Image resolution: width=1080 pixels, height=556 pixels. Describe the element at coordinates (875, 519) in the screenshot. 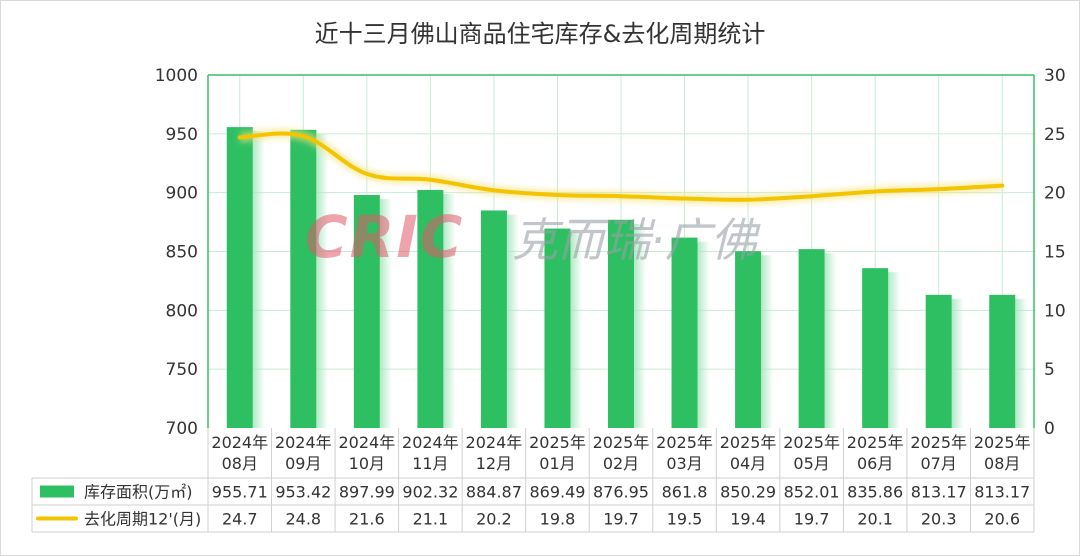

I see `table-cell-line-value: 20.1` at that location.